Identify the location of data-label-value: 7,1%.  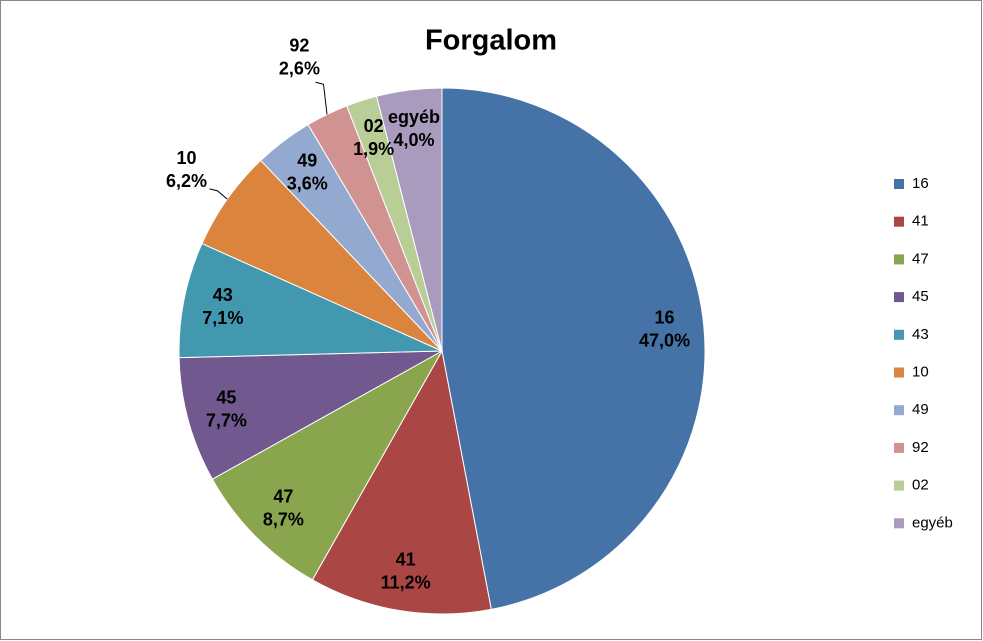
(222, 318).